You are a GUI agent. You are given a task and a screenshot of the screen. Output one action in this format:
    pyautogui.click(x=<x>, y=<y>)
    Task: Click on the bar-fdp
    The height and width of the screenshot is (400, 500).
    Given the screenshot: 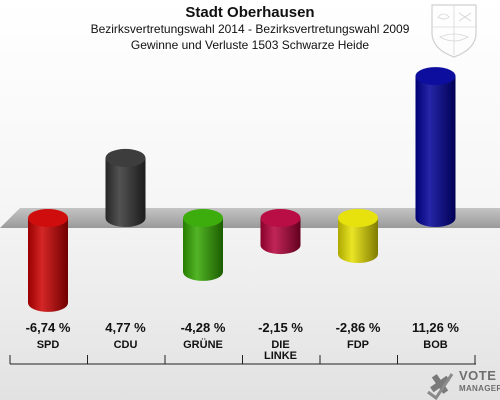 What is the action you would take?
    pyautogui.click(x=358, y=236)
    